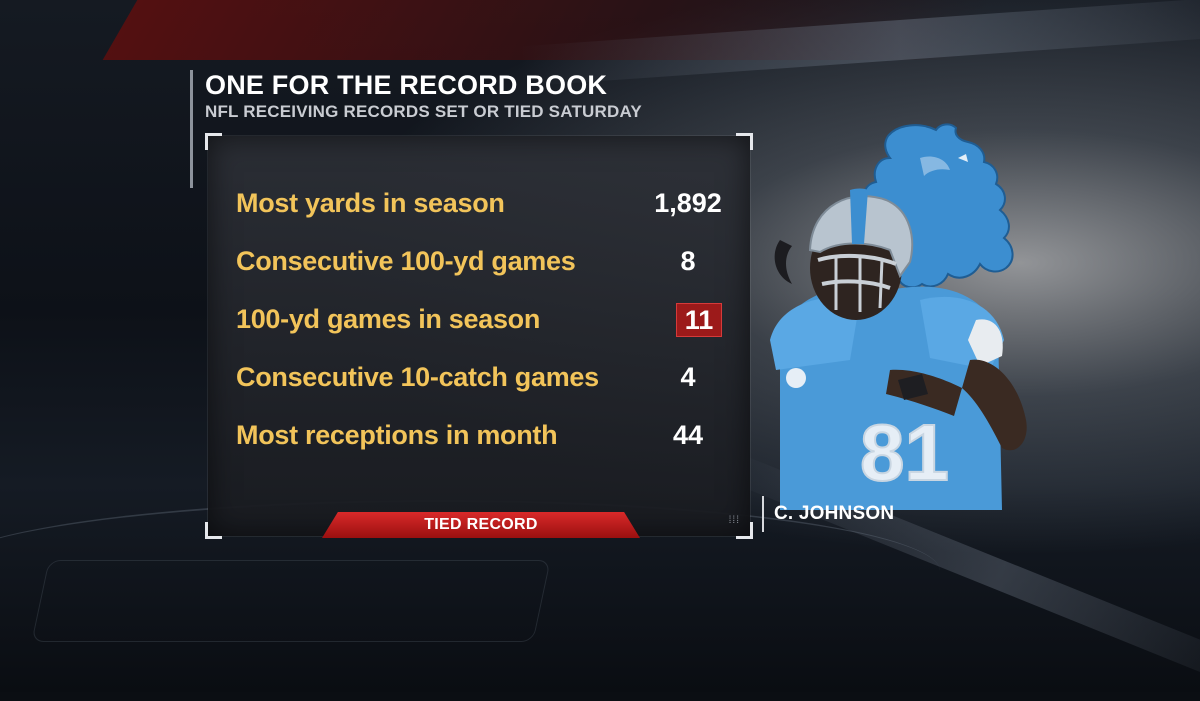 This screenshot has width=1200, height=701. I want to click on record-row: Most yards in season 1,892, so click(479, 202).